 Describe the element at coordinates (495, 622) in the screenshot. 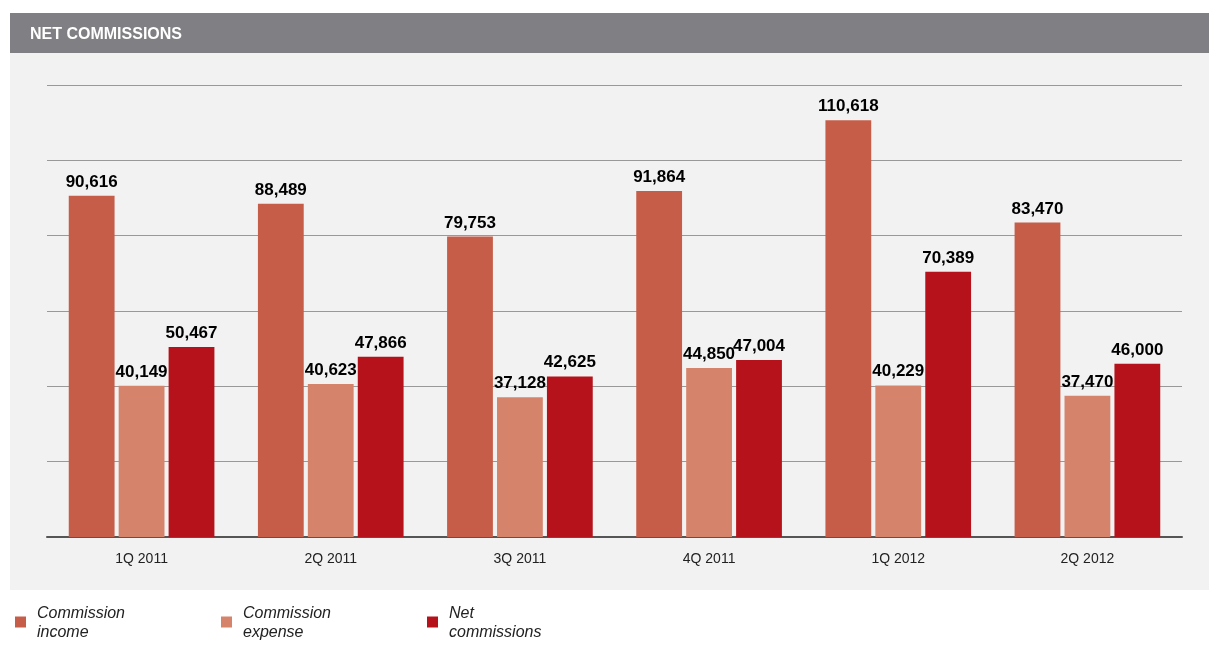

I see `legend-label: Net commissions` at that location.